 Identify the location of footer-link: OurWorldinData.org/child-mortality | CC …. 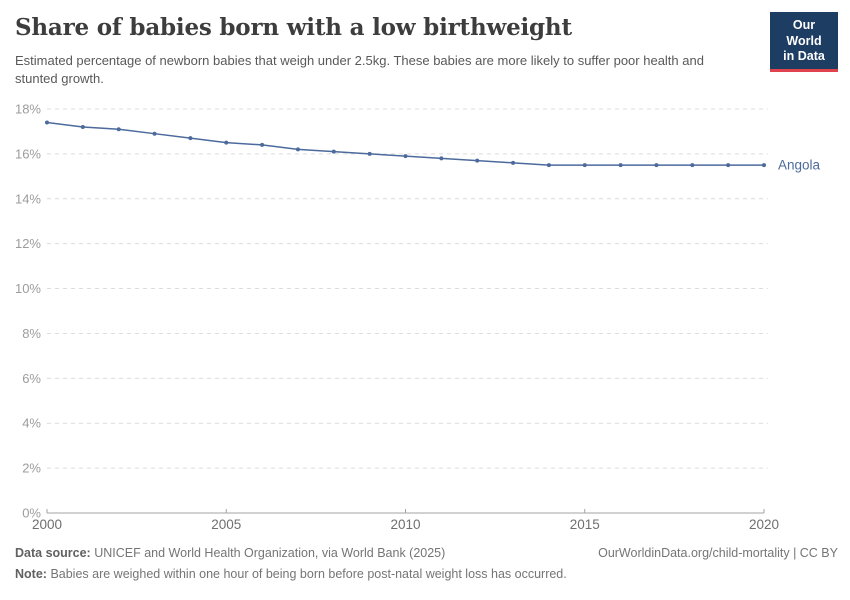
(718, 553).